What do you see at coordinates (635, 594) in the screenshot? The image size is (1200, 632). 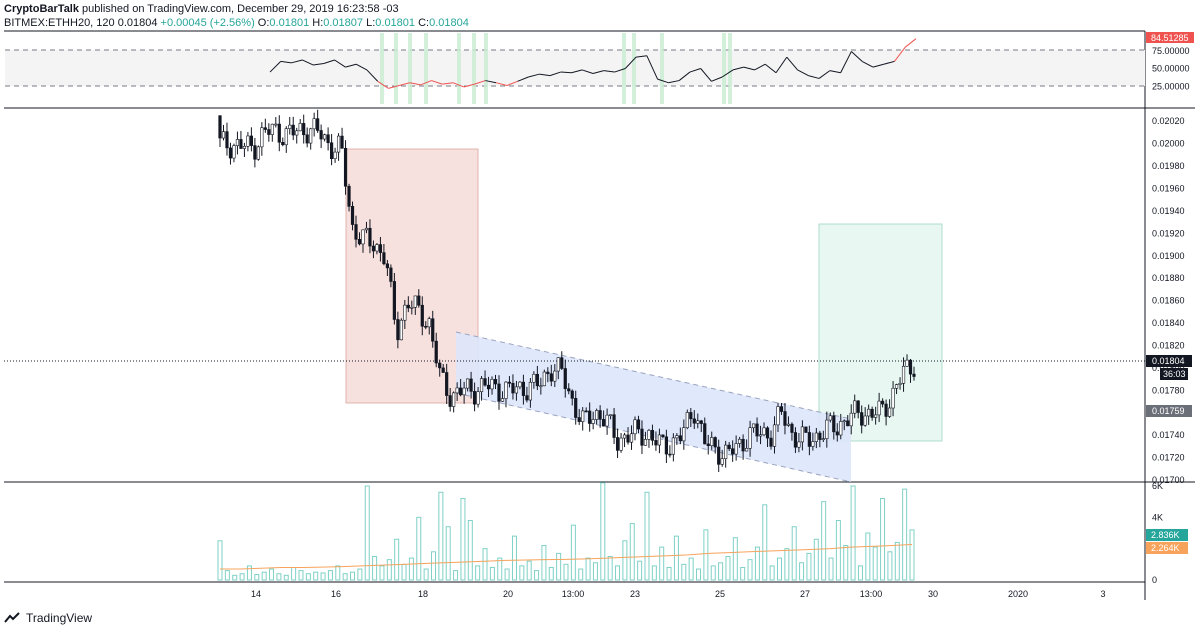 I see `time-tick-label: 23` at bounding box center [635, 594].